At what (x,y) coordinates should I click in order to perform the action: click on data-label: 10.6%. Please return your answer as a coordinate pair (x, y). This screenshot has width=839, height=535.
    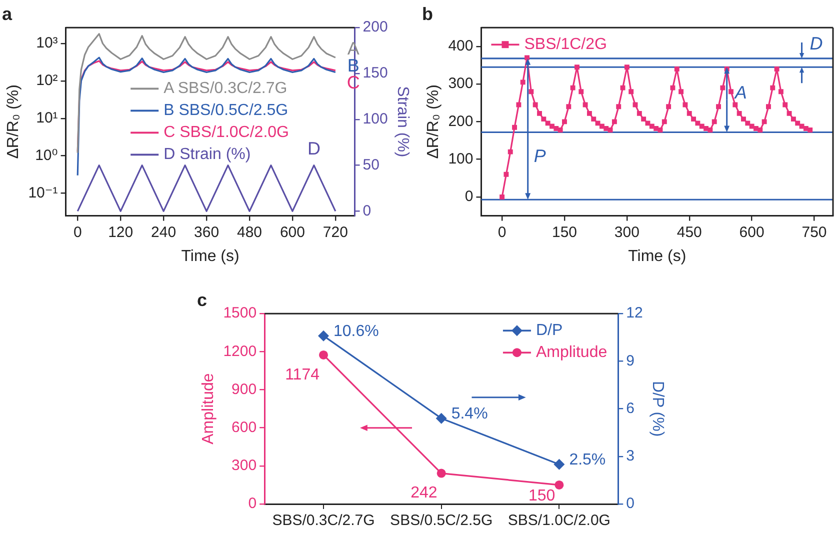
    Looking at the image, I should click on (356, 331).